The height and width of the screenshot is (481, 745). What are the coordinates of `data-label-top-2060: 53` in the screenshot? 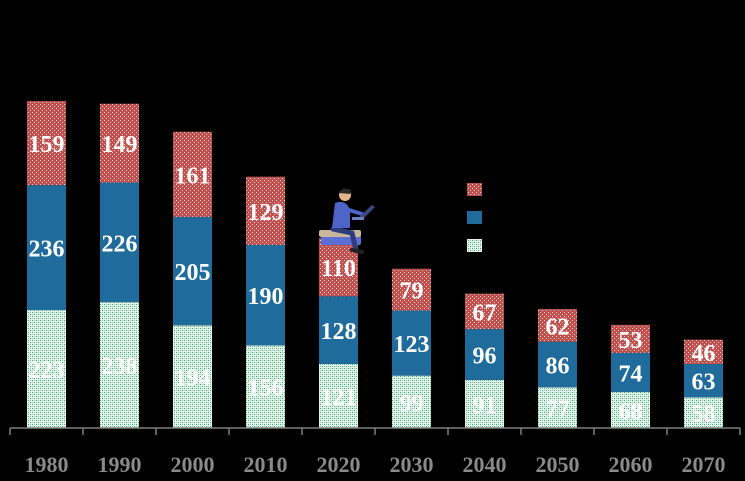 It's located at (631, 341).